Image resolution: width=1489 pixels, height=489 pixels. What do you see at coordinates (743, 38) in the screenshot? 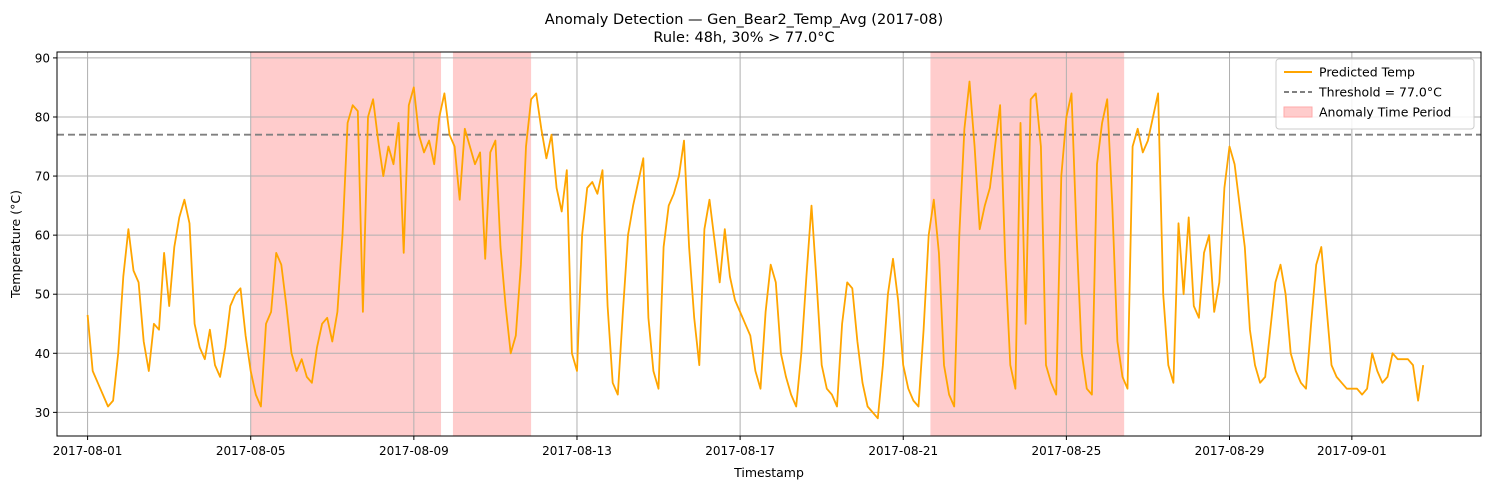
I see `chart-subtitle: Rule: 48h, 30% > 77.0°C` at bounding box center [743, 38].